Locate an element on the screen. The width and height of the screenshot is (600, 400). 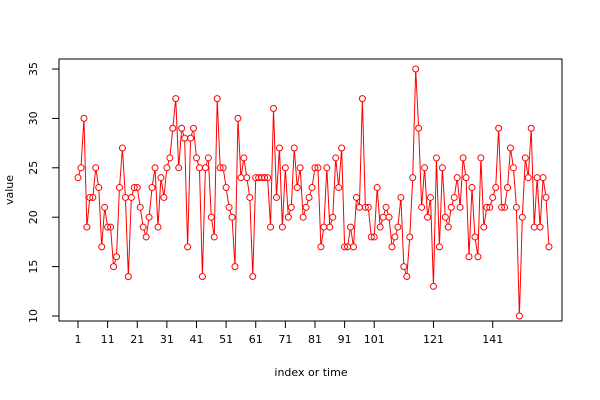
x-tick-label: 121 is located at coordinates (433, 339).